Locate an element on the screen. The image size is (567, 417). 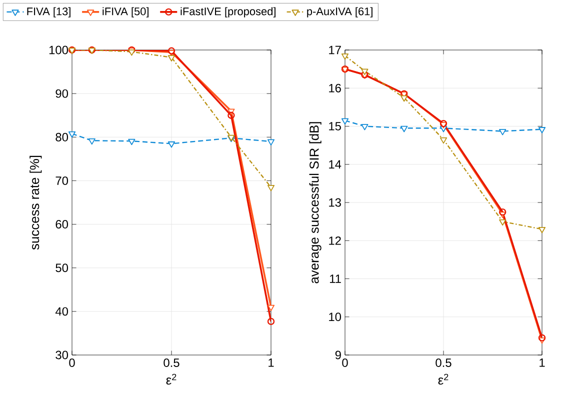
y-tick-label: 50 is located at coordinates (62, 268).